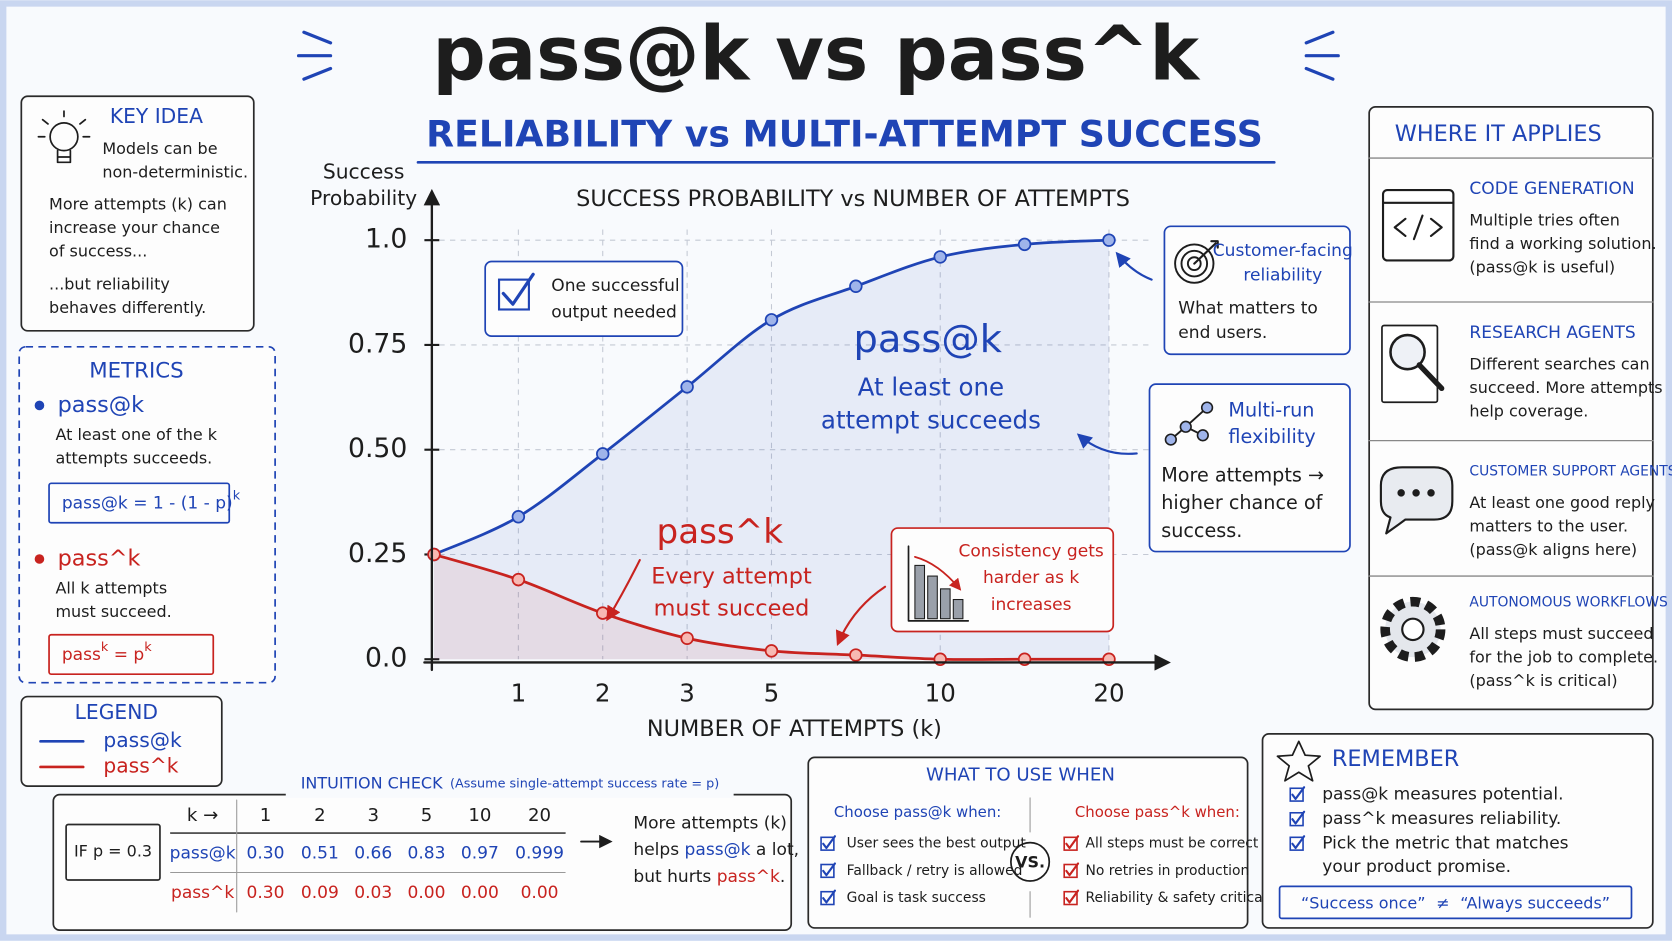 This screenshot has height=941, width=1672. I want to click on superscript: k, so click(105, 647).